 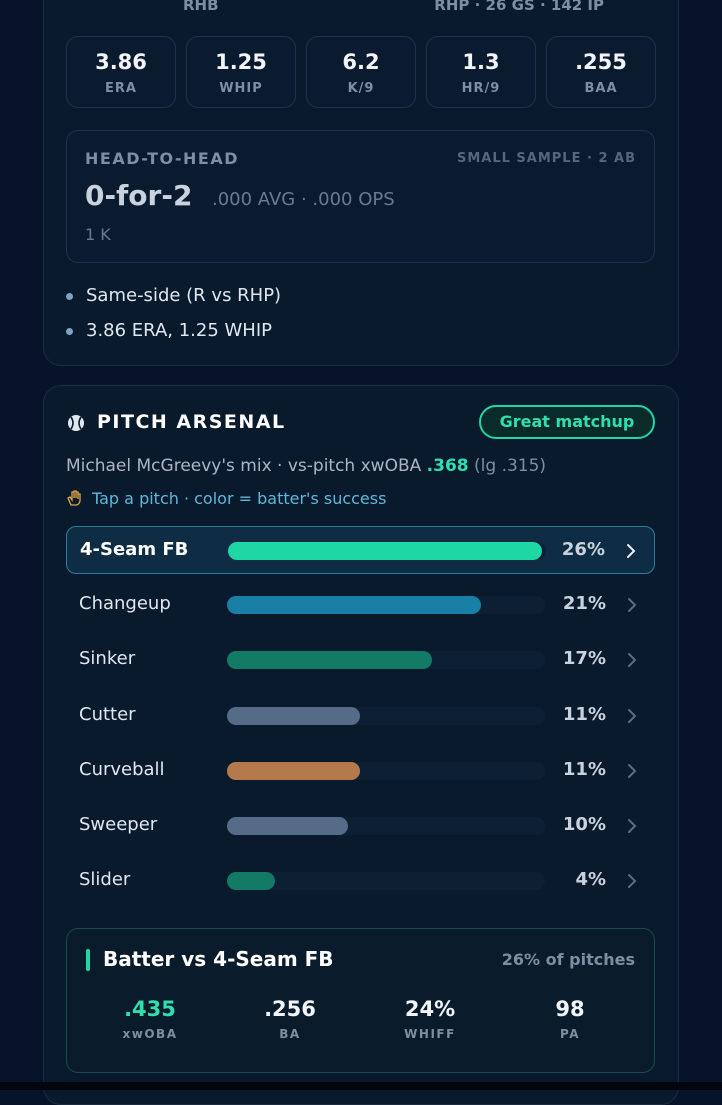 I want to click on baseball-icon, so click(x=76, y=423).